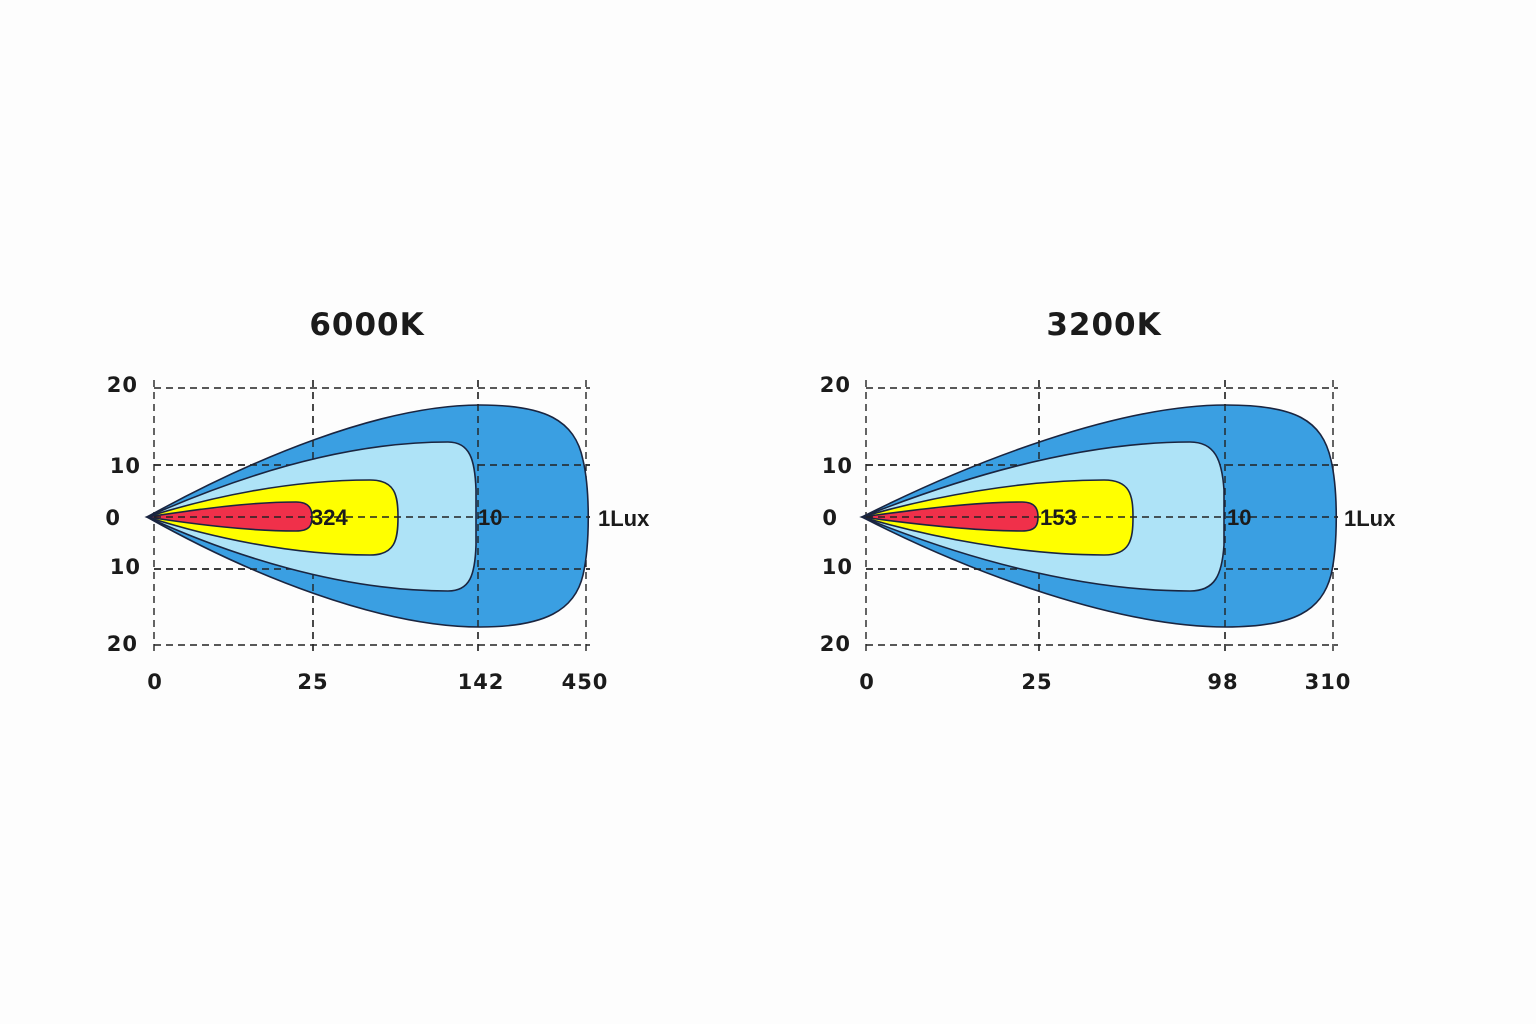 The image size is (1536, 1024). Describe the element at coordinates (1058, 517) in the screenshot. I see `zone-label-peak: 153` at that location.